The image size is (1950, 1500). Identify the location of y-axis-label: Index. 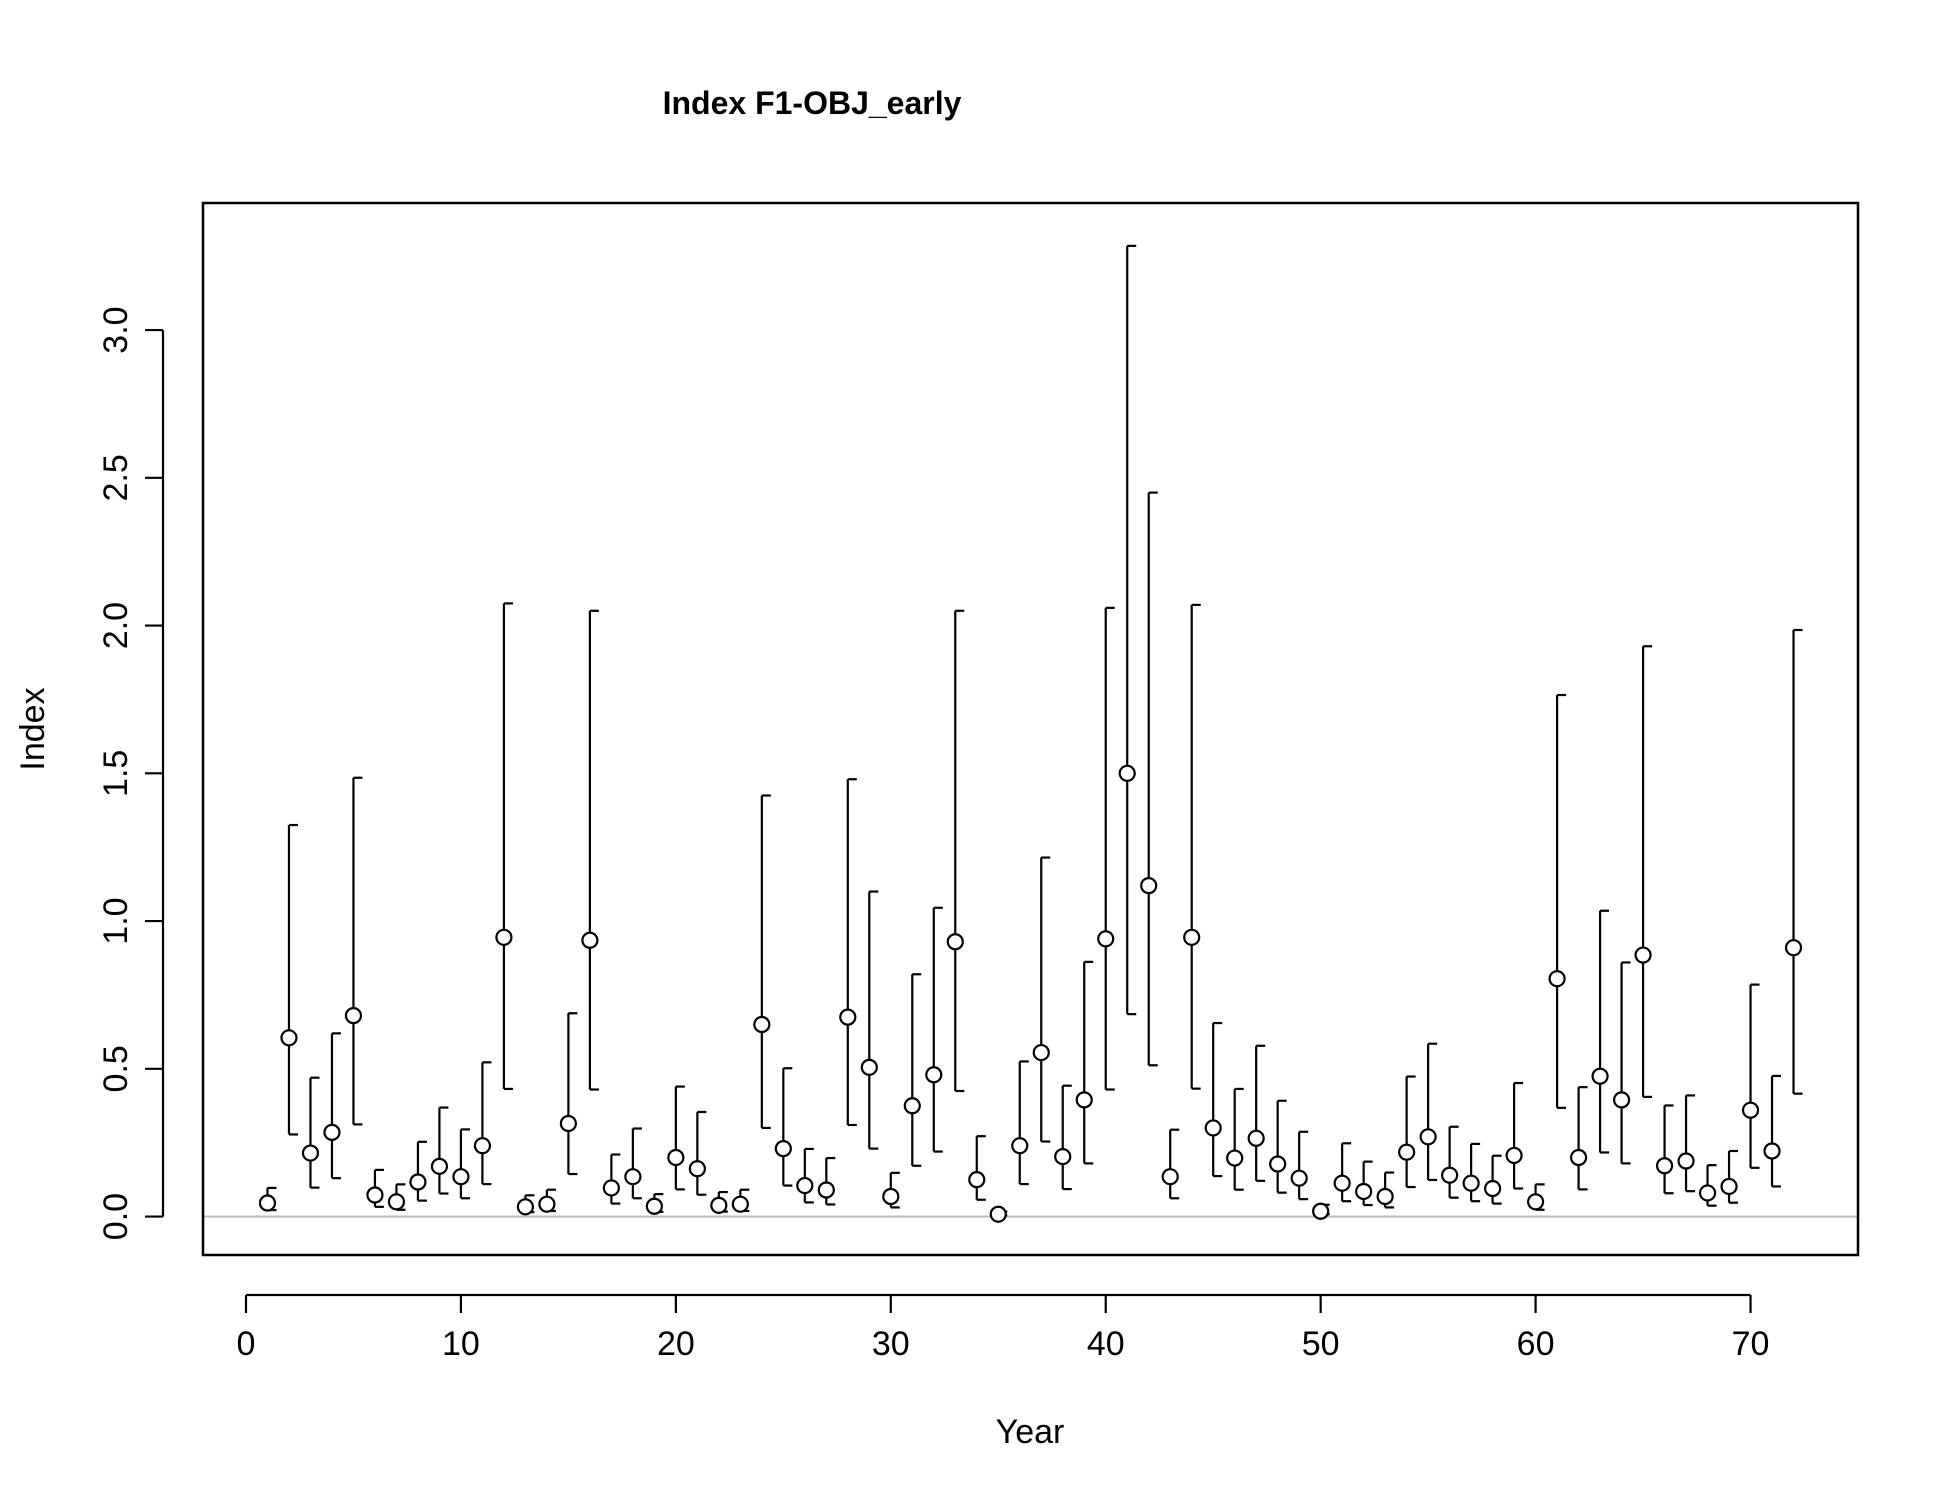
(33, 728).